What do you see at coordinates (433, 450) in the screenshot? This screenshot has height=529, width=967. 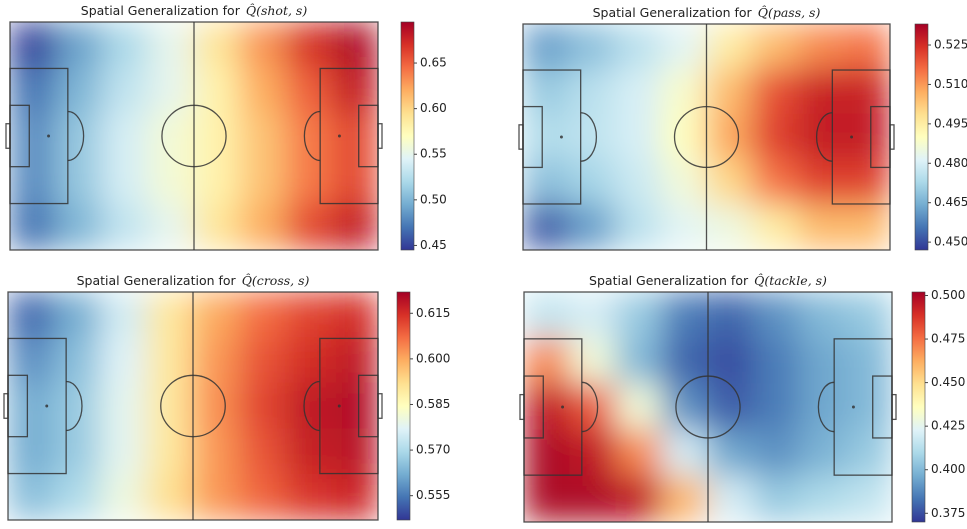 I see `colorbar-tick-label: 0.570` at bounding box center [433, 450].